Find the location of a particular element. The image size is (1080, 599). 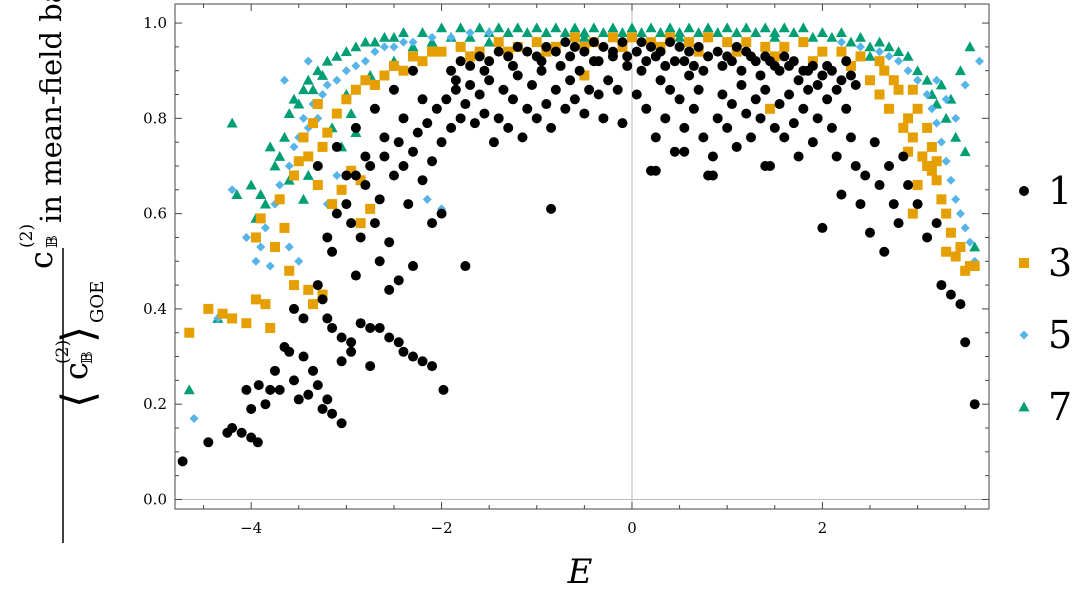

y-label-denominator: c is located at coordinates (76, 371).